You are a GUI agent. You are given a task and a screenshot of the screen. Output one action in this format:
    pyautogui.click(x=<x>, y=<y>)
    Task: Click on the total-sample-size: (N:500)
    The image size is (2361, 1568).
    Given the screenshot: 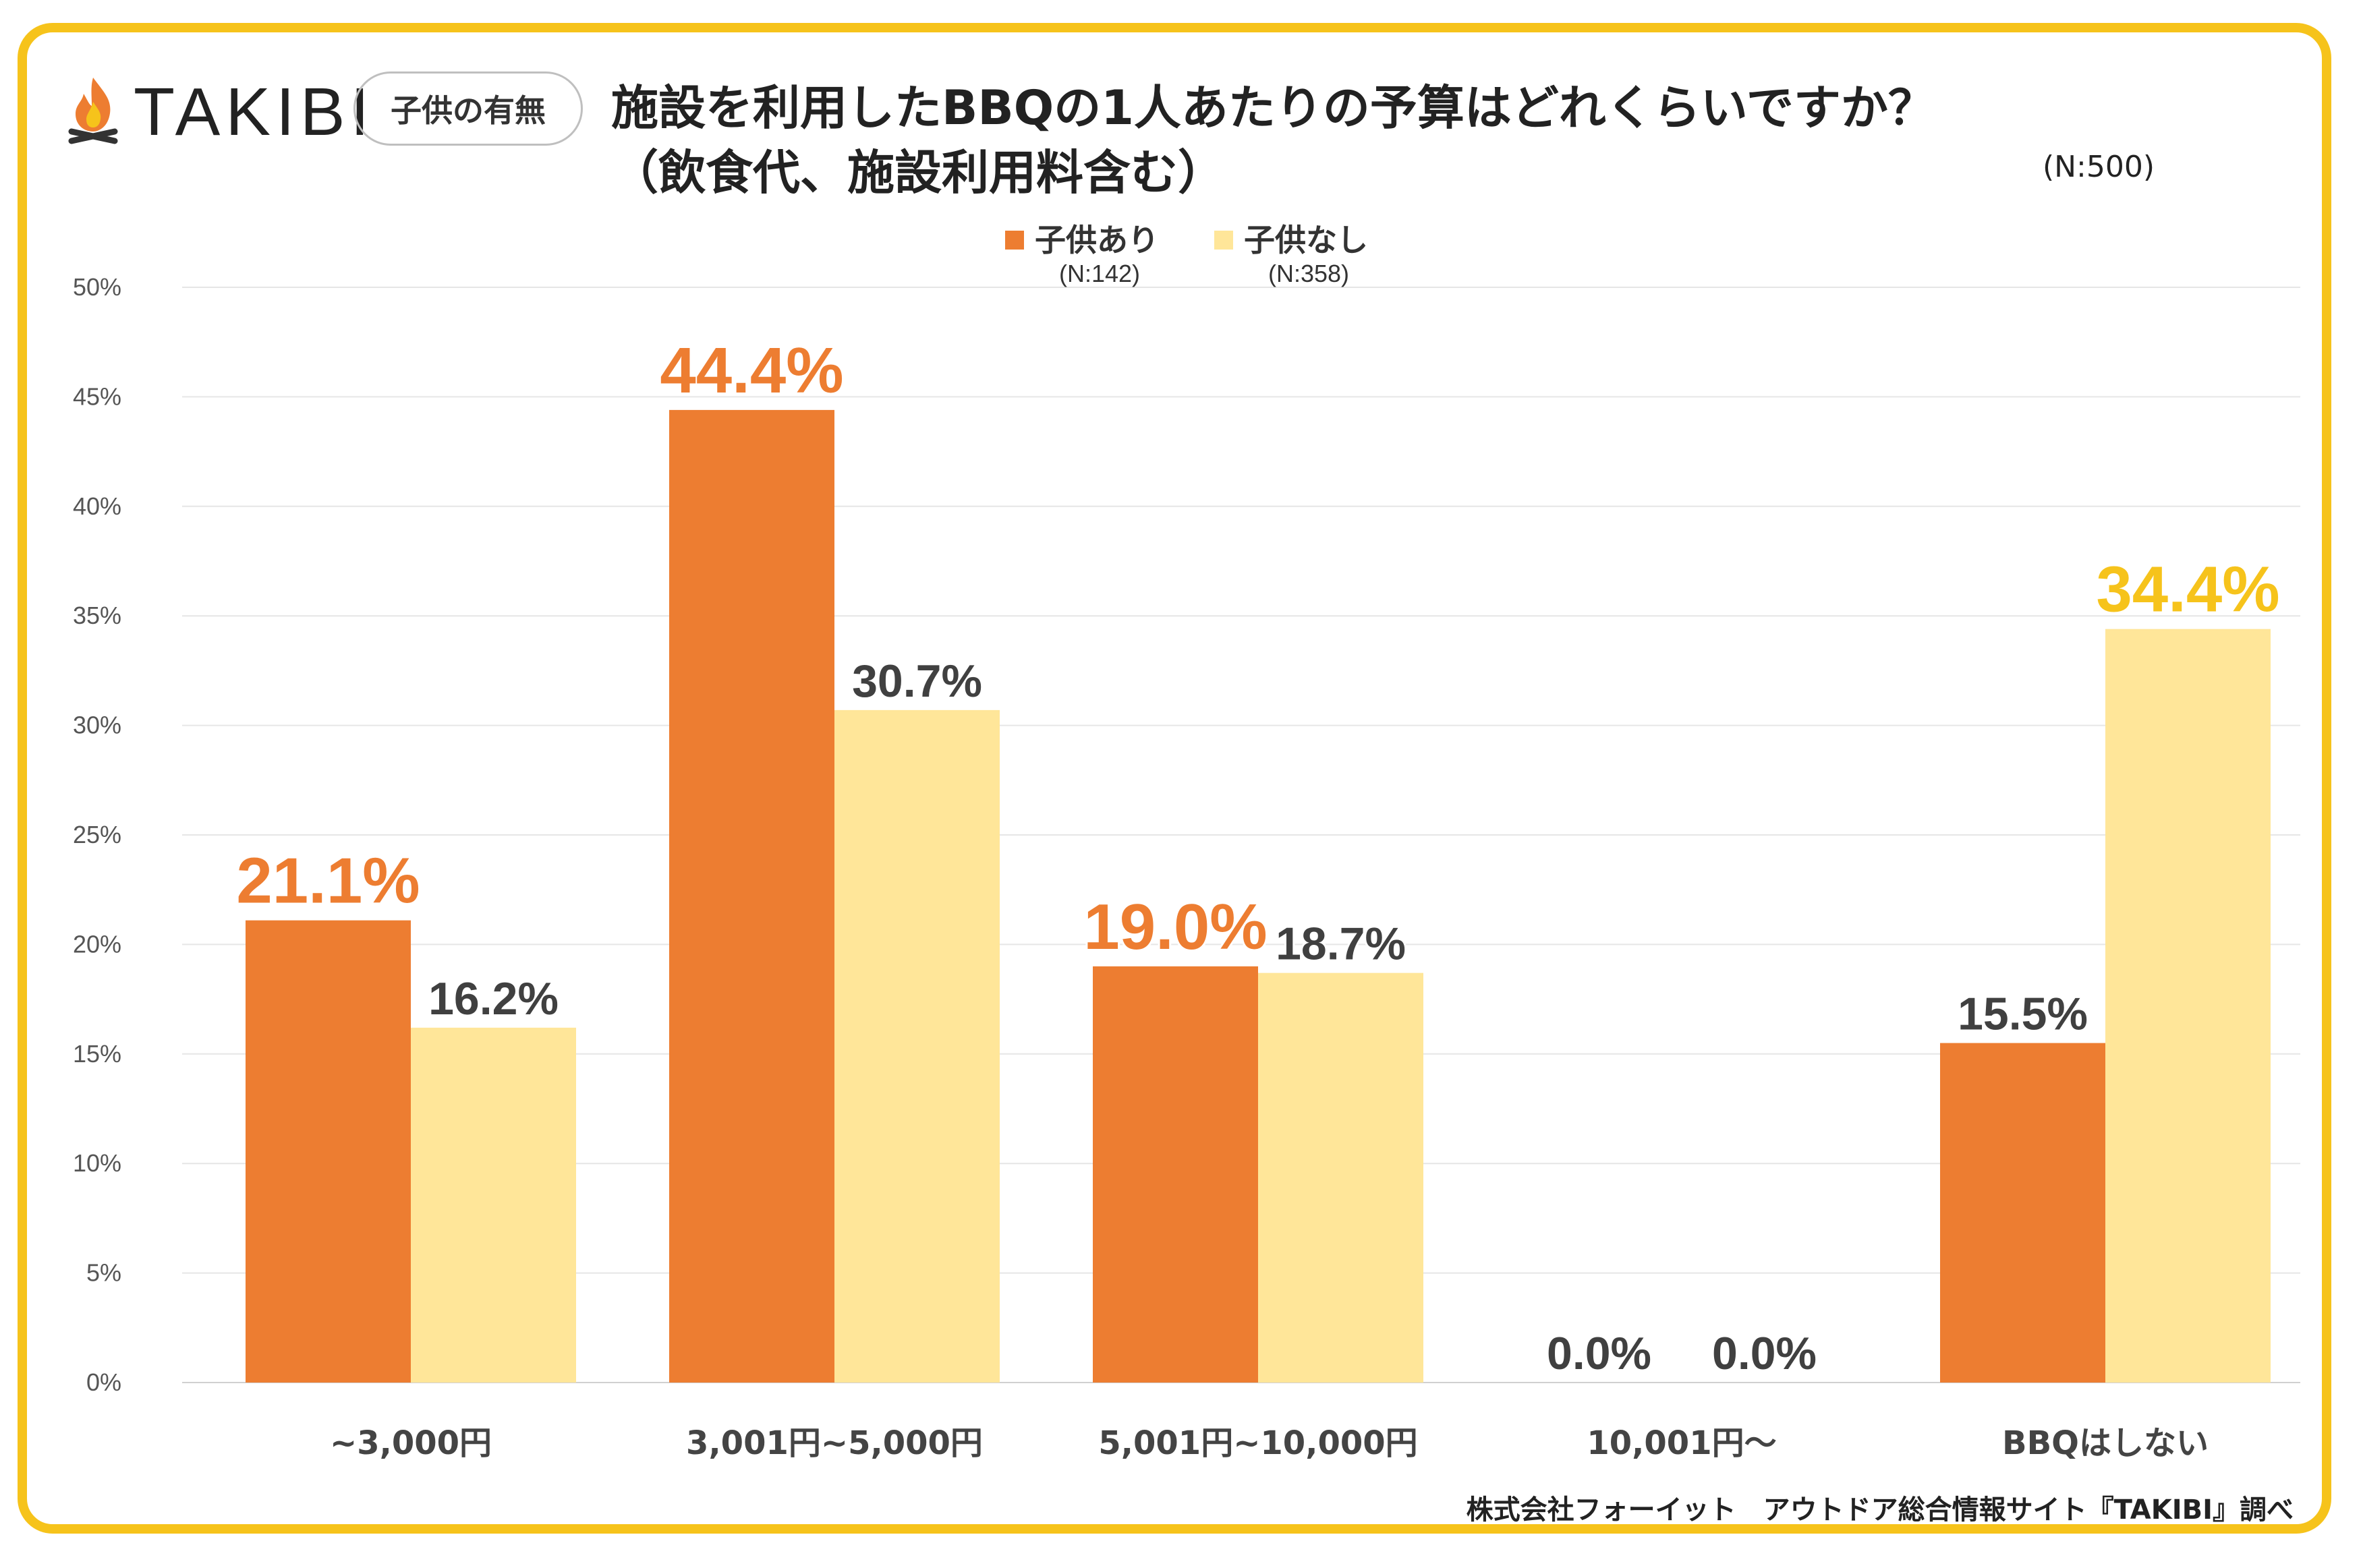 What is the action you would take?
    pyautogui.click(x=2098, y=167)
    